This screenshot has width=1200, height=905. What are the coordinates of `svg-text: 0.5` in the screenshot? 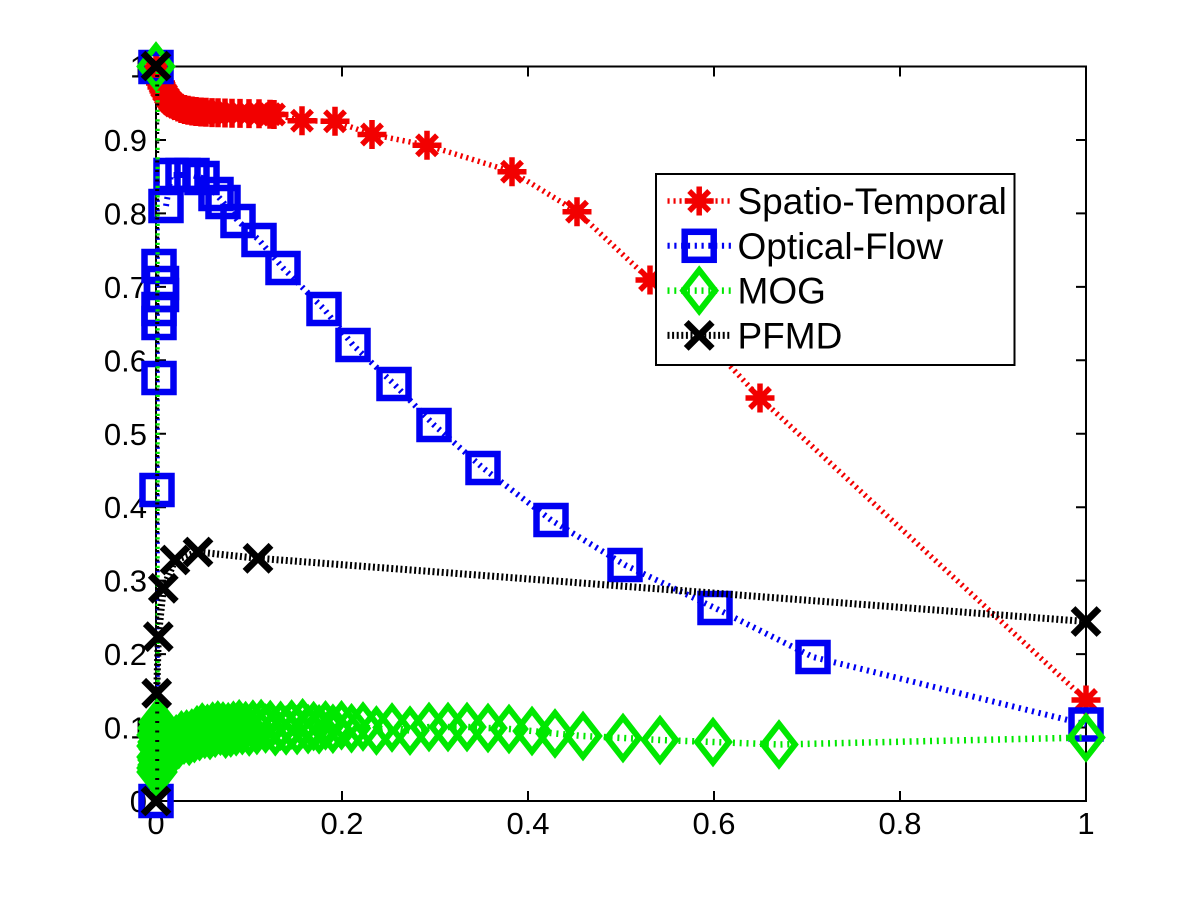 It's located at (125, 434).